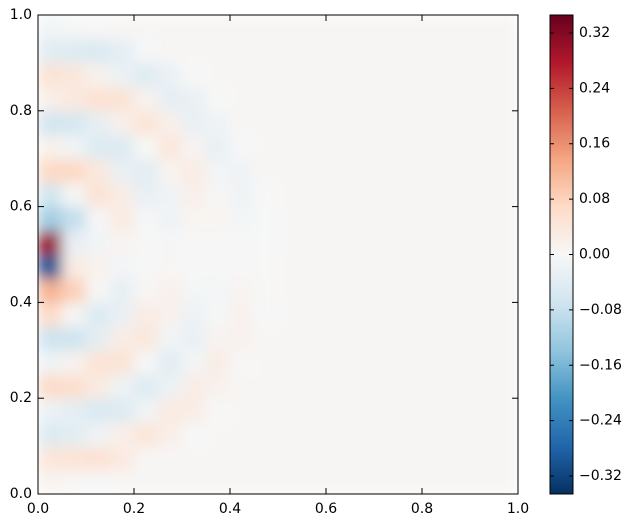 This screenshot has height=529, width=635. What do you see at coordinates (561, 254) in the screenshot?
I see `colorbar` at bounding box center [561, 254].